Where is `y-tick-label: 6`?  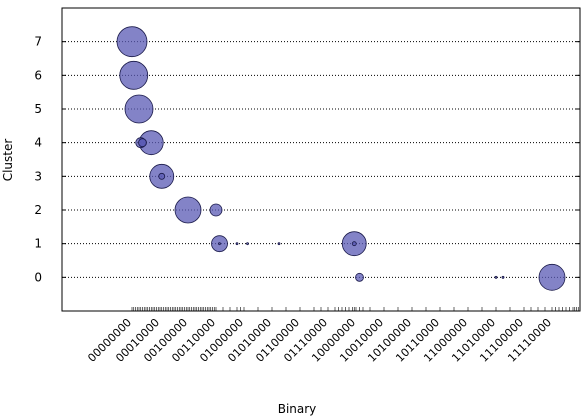
y-tick-label: 6 is located at coordinates (38, 75).